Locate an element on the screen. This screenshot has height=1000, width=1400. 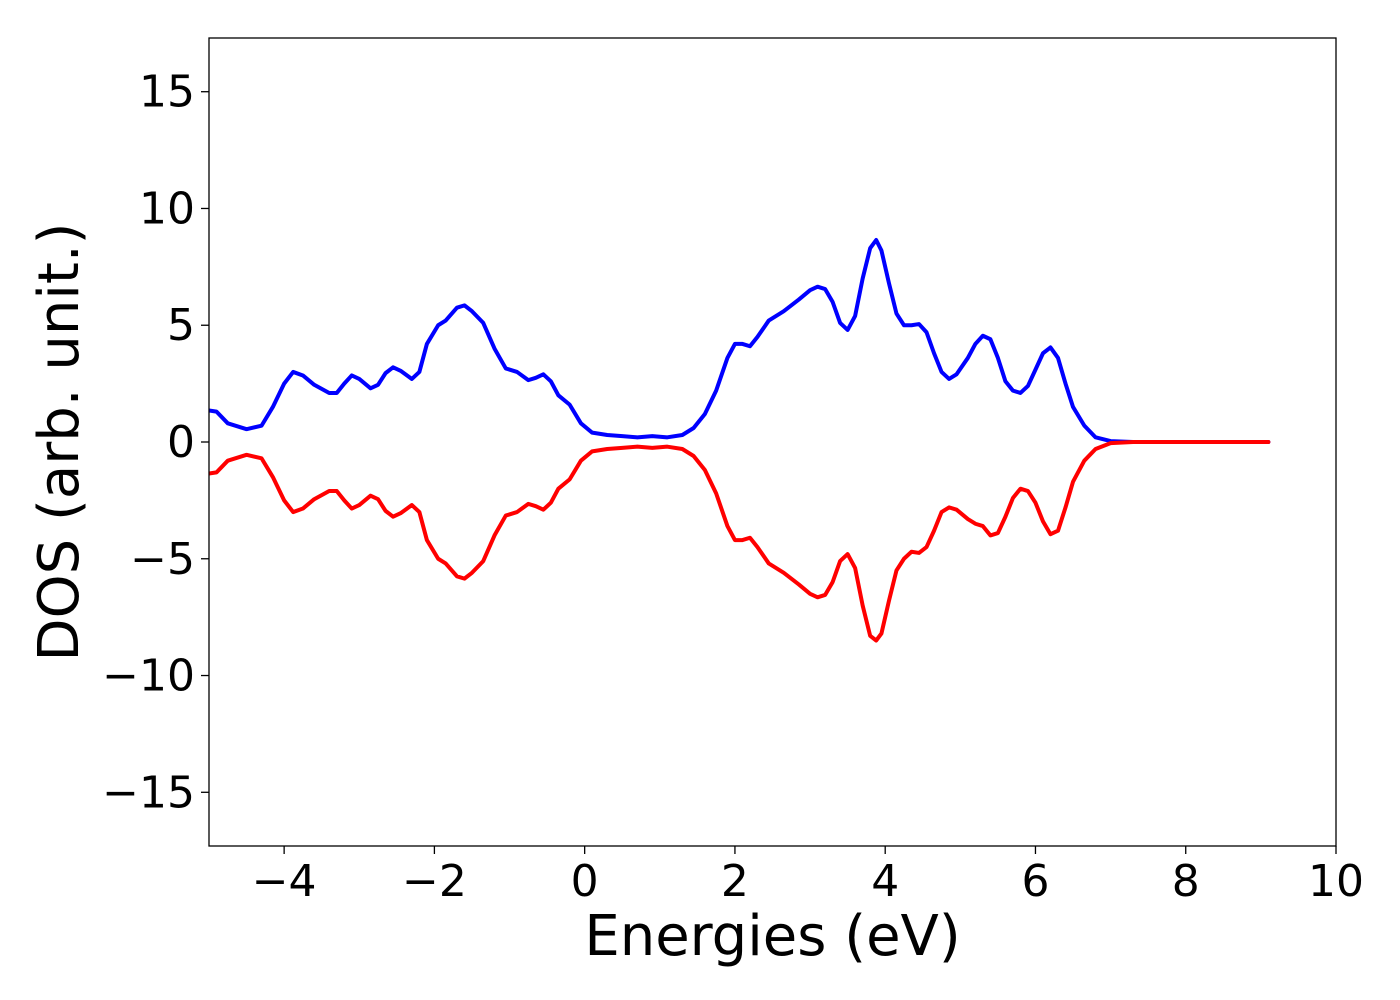
y-tick-label: 10 is located at coordinates (167, 208).